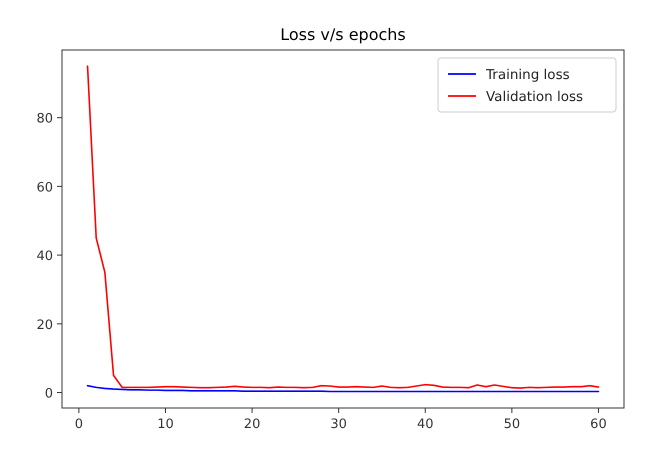 This screenshot has height=450, width=651. What do you see at coordinates (338, 424) in the screenshot?
I see `x-tick-label: 30` at bounding box center [338, 424].